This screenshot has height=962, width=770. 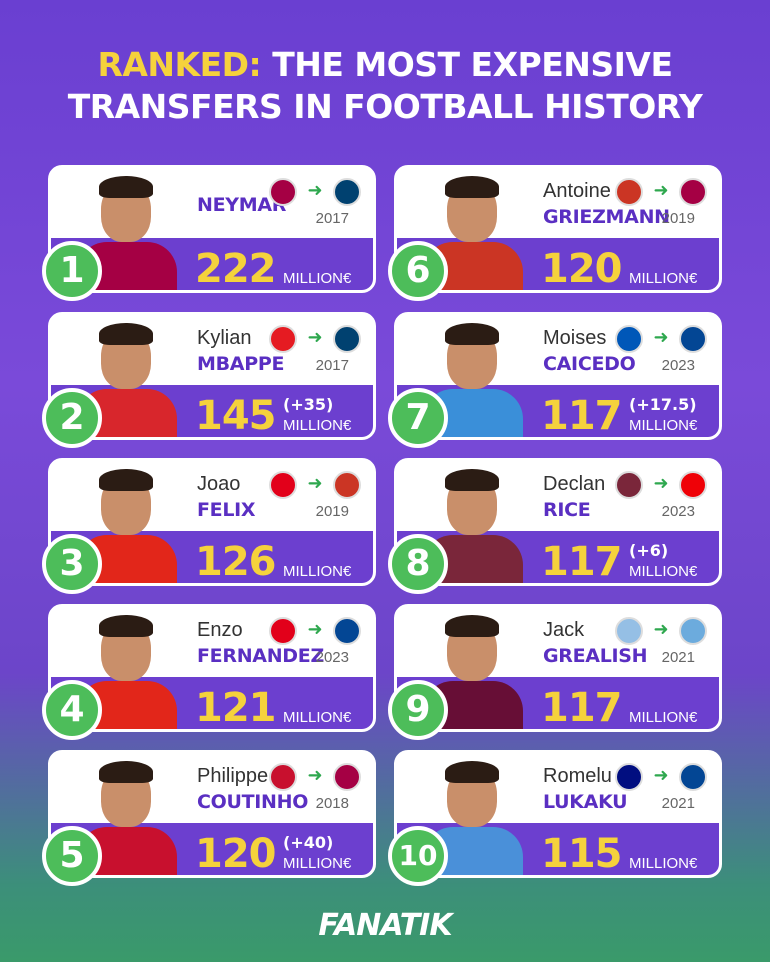 What do you see at coordinates (224, 338) in the screenshot?
I see `player-first-name: Kylian` at bounding box center [224, 338].